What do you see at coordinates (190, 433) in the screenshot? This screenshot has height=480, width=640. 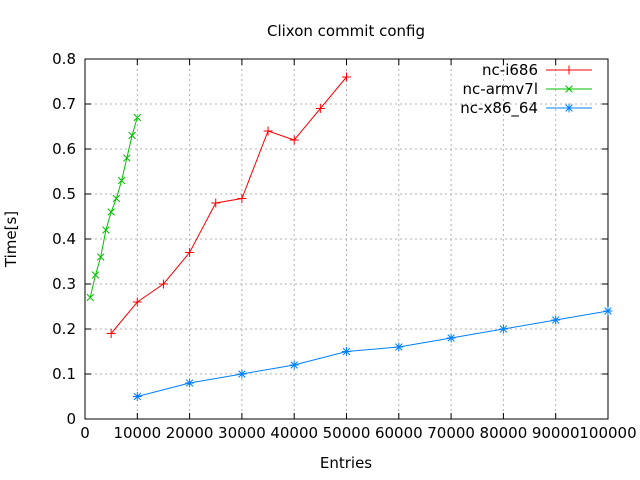 I see `x-tick-label: 20000` at bounding box center [190, 433].